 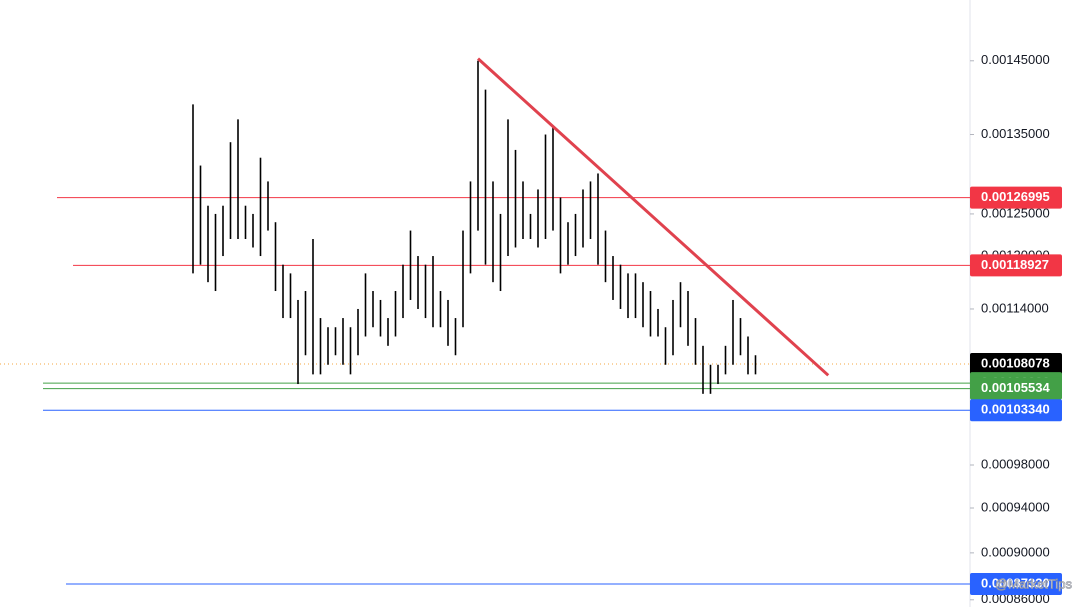 I want to click on price-badge-label: 0.00126995, so click(x=1015, y=196).